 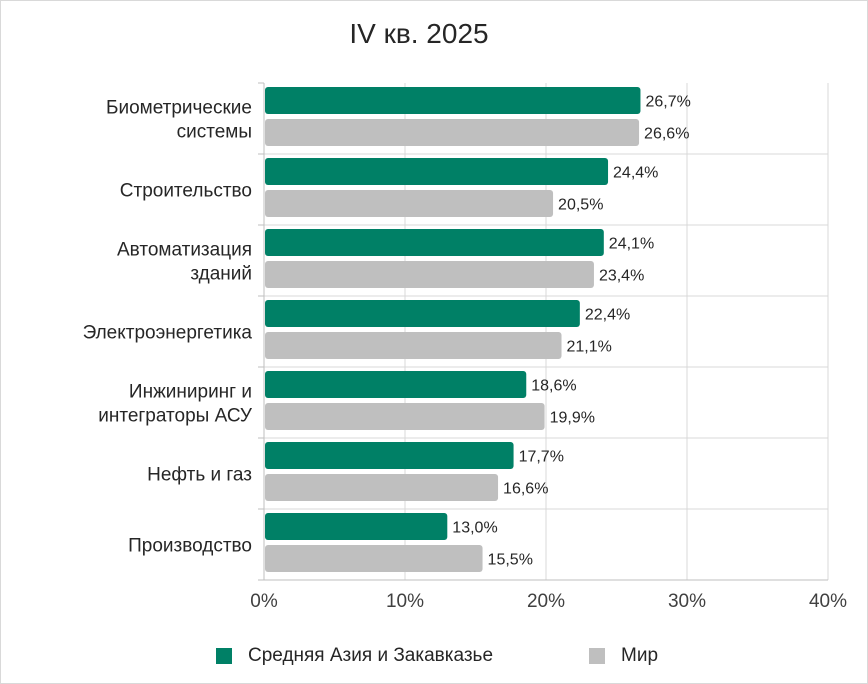 What do you see at coordinates (186, 191) in the screenshot?
I see `category-label: Строительство` at bounding box center [186, 191].